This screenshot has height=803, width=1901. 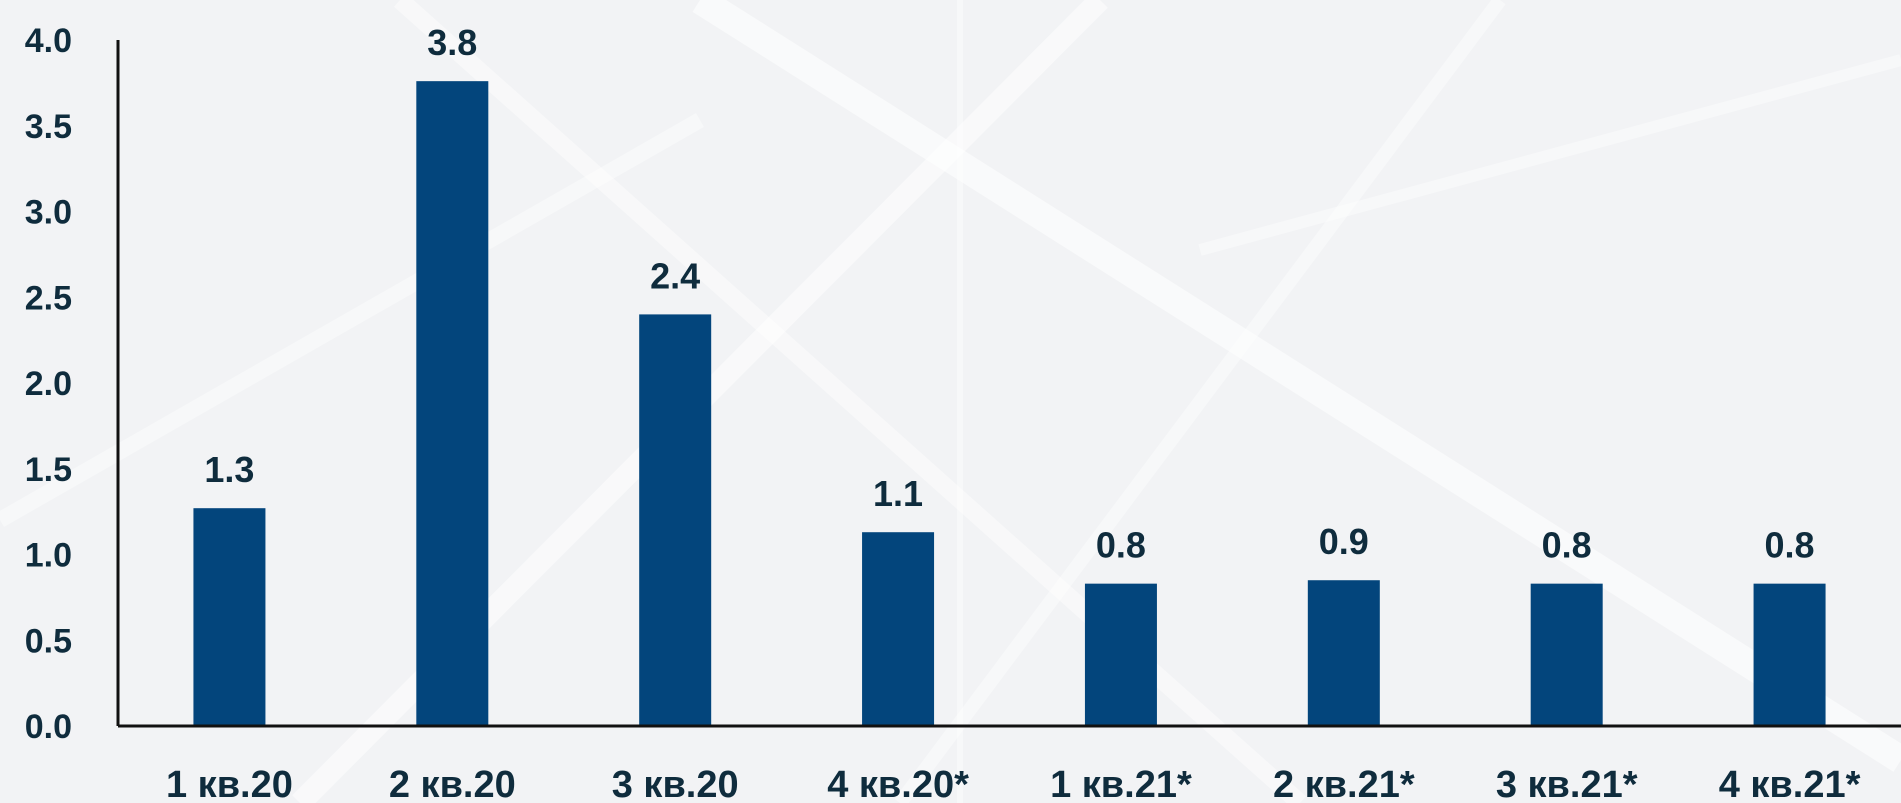 I want to click on bar-value-label: 1.1, so click(x=898, y=493).